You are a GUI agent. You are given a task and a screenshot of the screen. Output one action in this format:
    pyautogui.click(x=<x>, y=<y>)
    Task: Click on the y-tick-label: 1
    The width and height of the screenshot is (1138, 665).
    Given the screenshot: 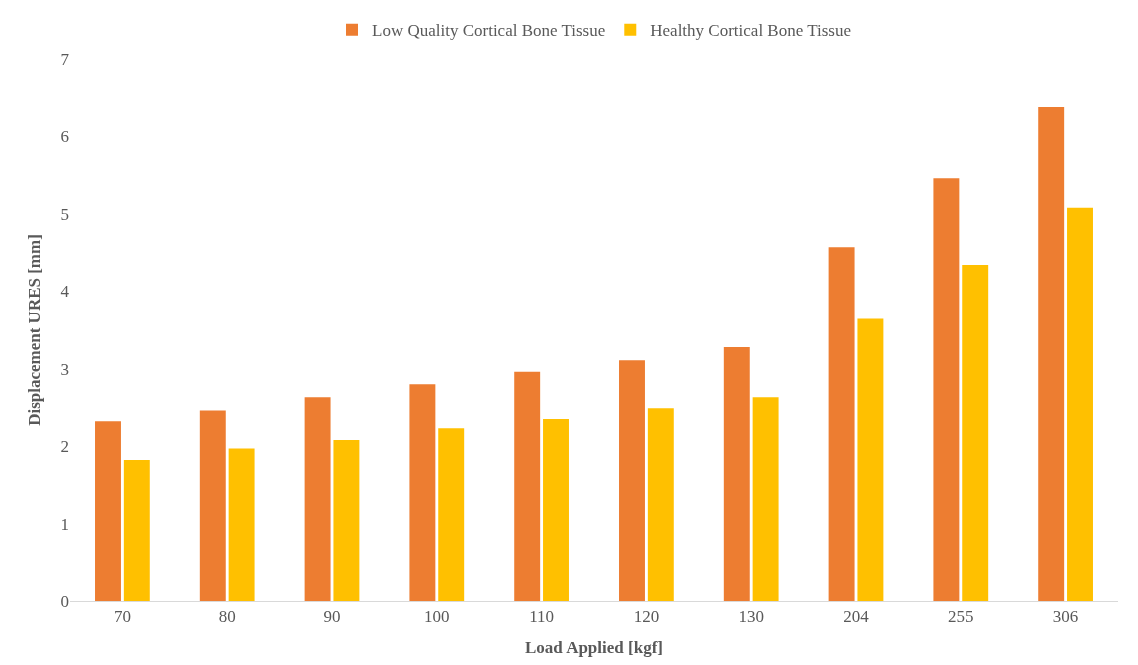 What is the action you would take?
    pyautogui.click(x=64, y=524)
    